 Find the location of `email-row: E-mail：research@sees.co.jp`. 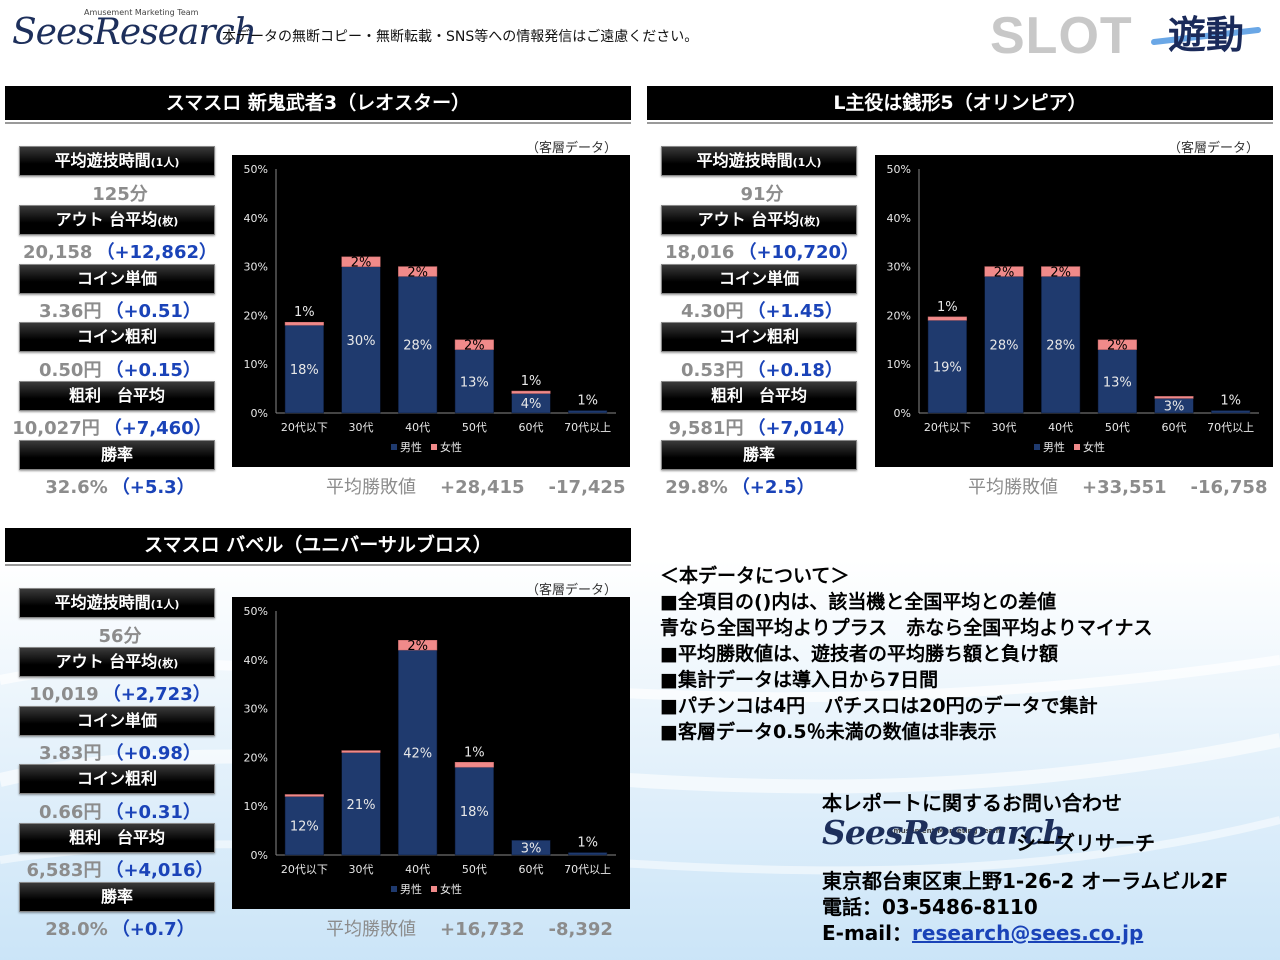

email-row: E-mail：research@sees.co.jp is located at coordinates (1025, 933).